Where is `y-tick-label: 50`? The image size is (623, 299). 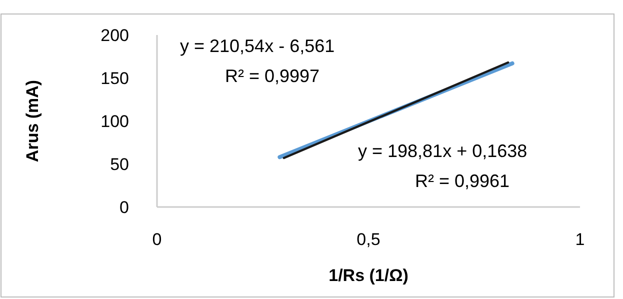
y-tick-label: 50 is located at coordinates (119, 164).